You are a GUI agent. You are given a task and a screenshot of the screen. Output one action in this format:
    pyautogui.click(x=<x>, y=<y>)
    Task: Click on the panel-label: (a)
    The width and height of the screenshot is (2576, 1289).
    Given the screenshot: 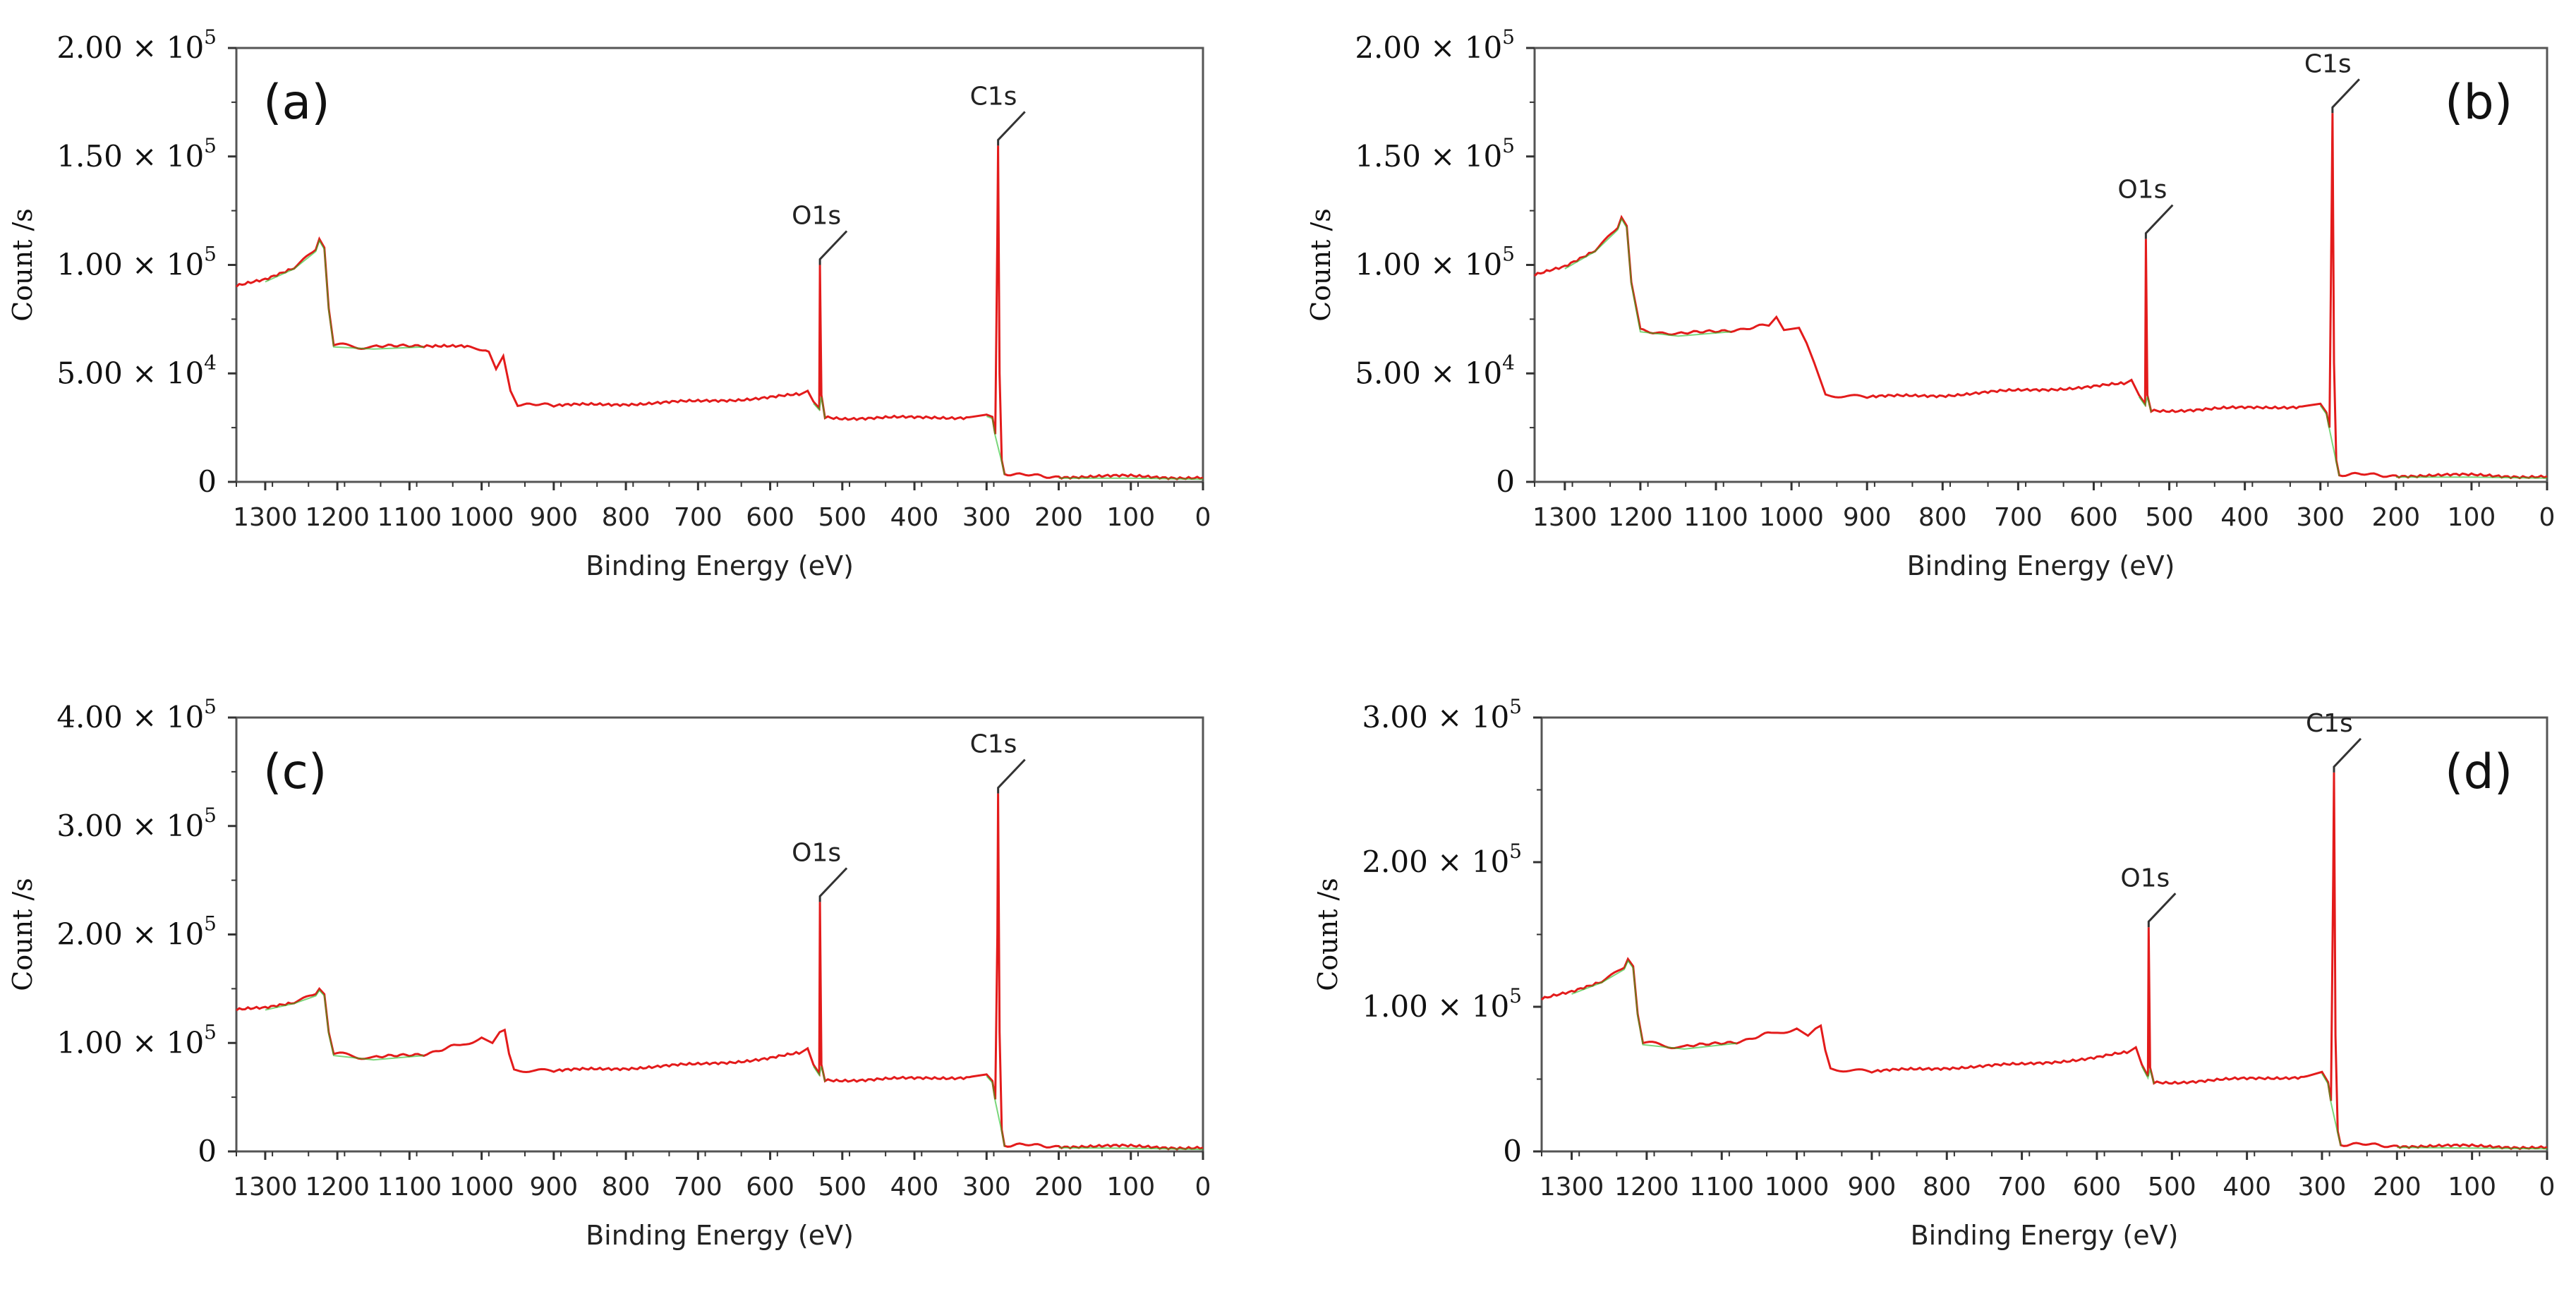 What is the action you would take?
    pyautogui.click(x=297, y=103)
    